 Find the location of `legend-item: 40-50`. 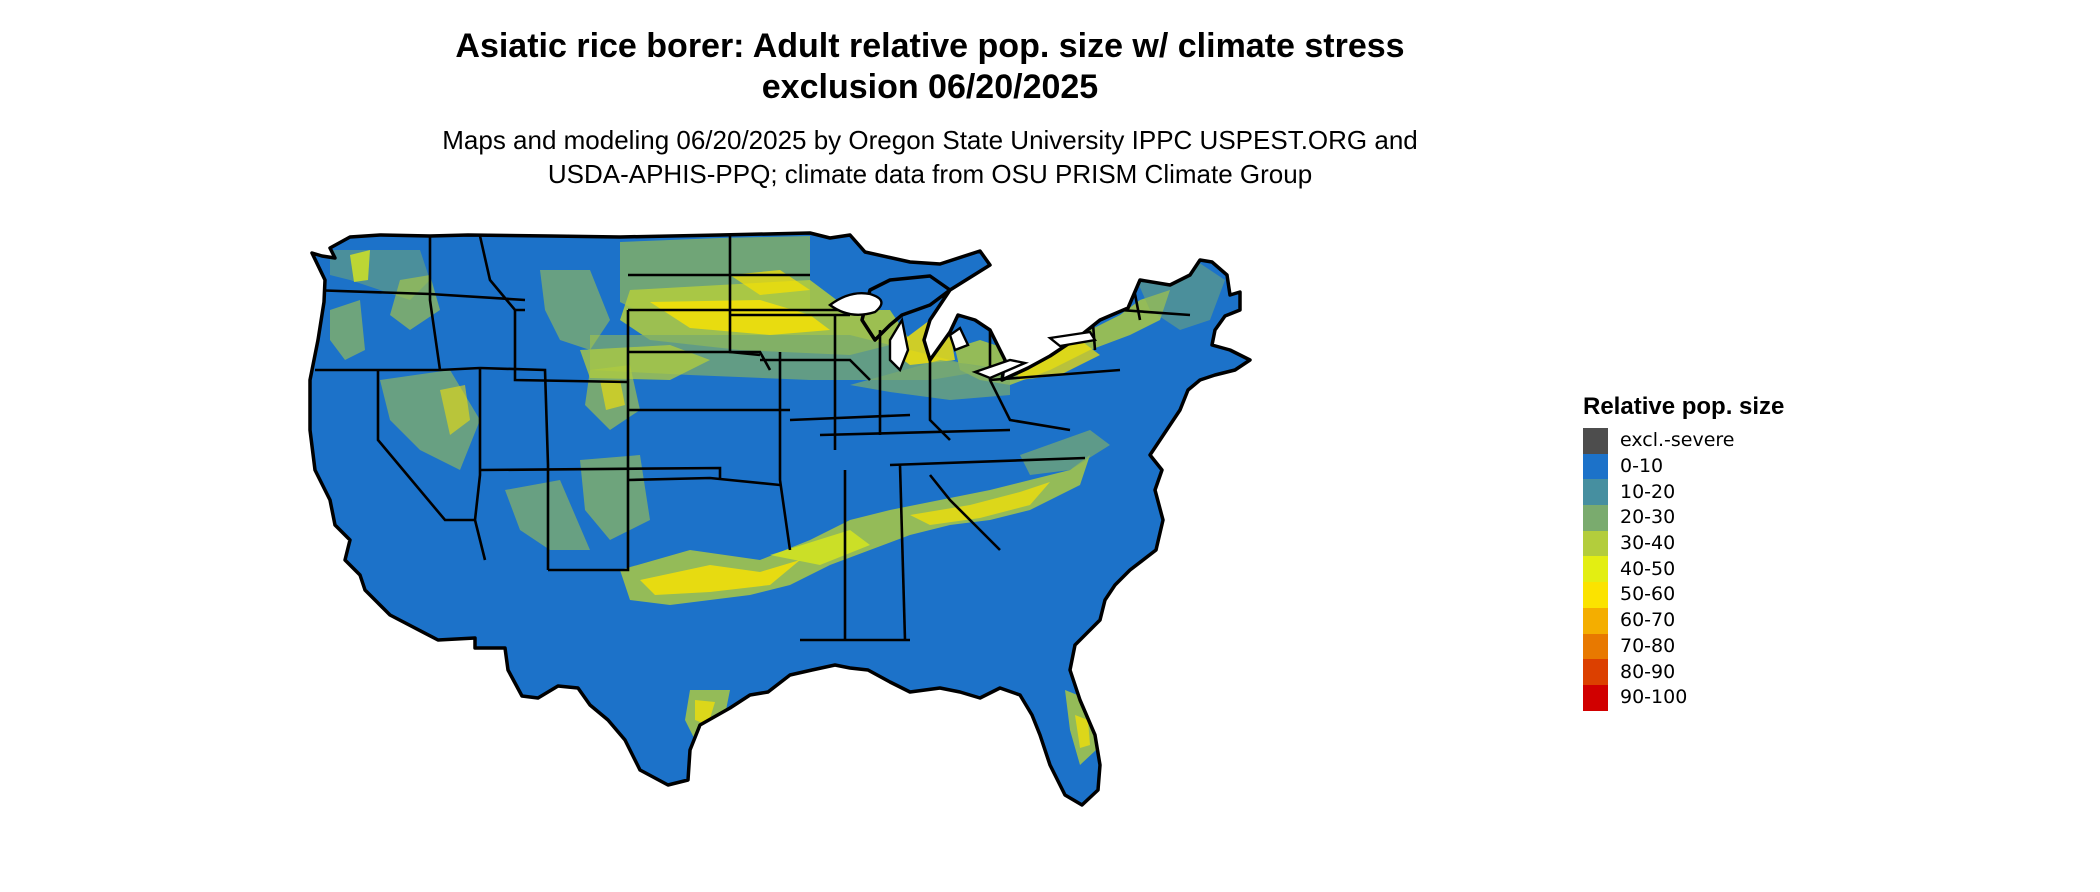

legend-item: 40-50 is located at coordinates (1733, 569).